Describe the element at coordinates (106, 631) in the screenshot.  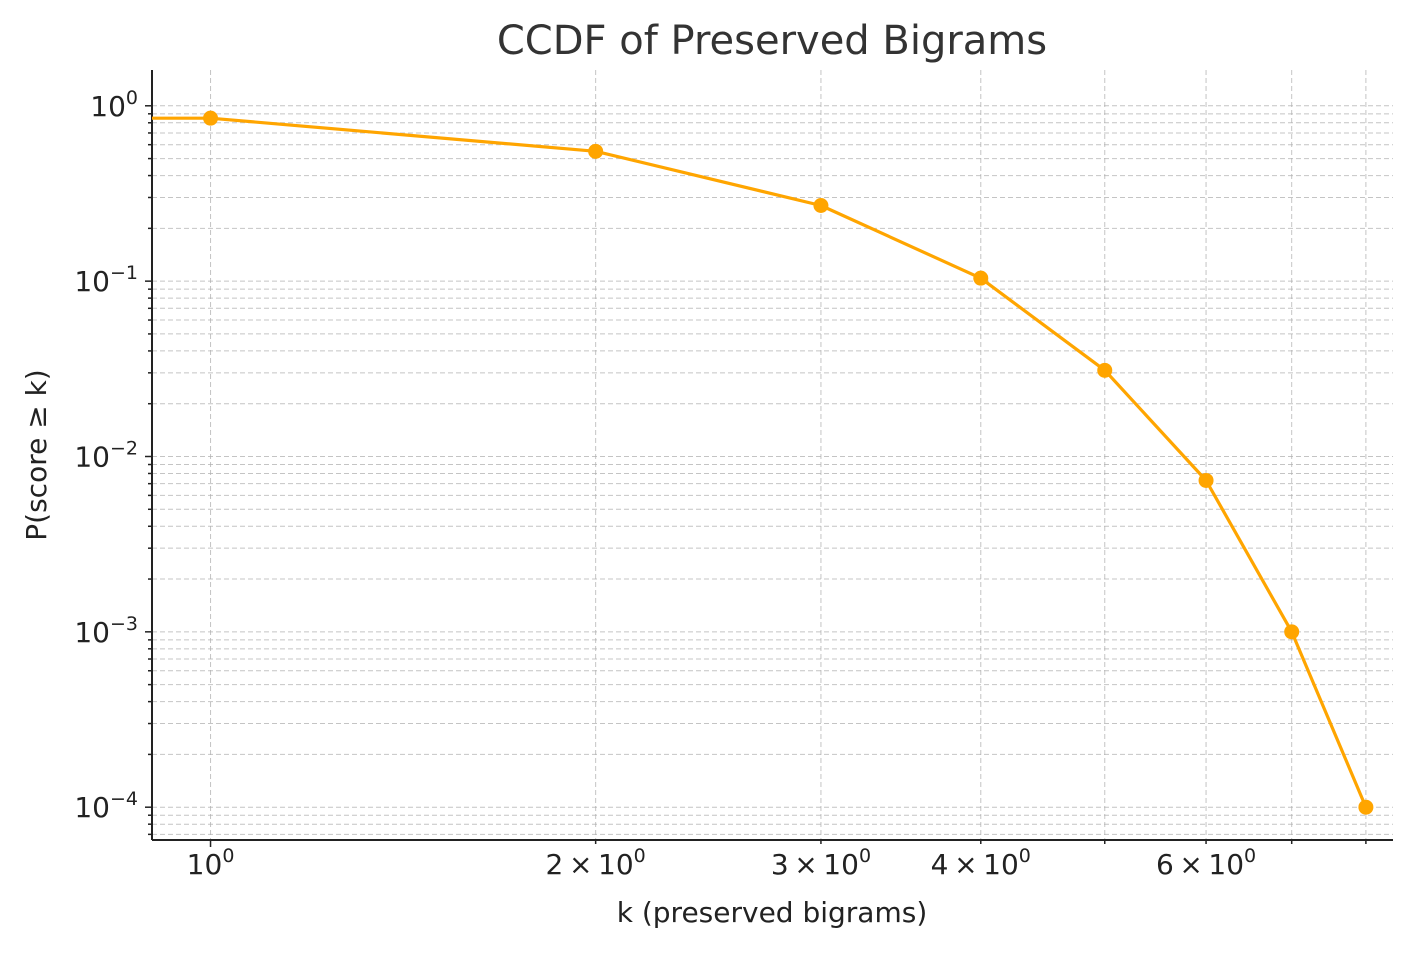
I see `y-tick-label: 10⁻³` at that location.